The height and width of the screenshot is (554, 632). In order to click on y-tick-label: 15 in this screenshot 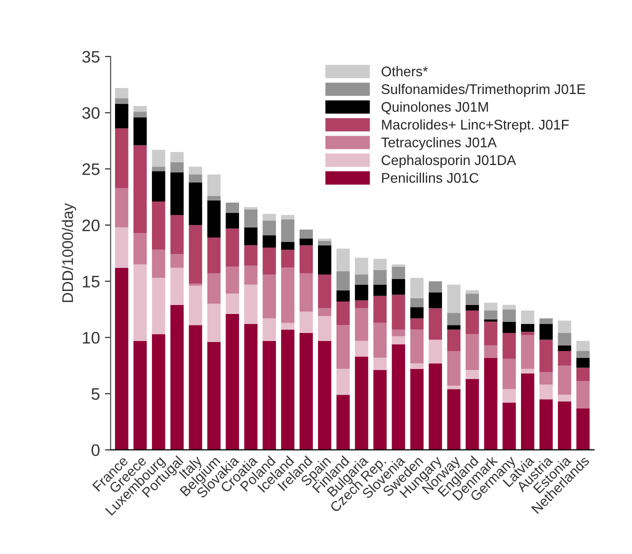, I will do `click(91, 282)`.